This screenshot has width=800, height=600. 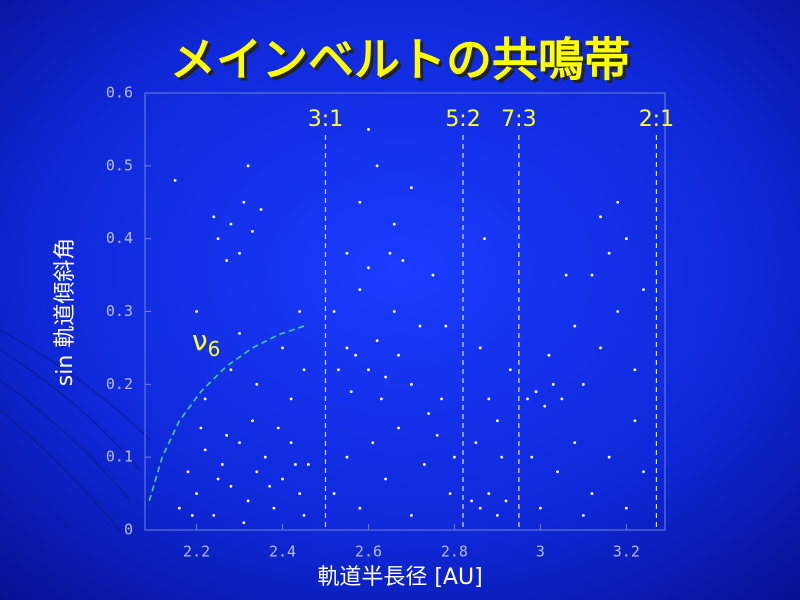 I want to click on x-tick-label: 3.2, so click(x=626, y=552).